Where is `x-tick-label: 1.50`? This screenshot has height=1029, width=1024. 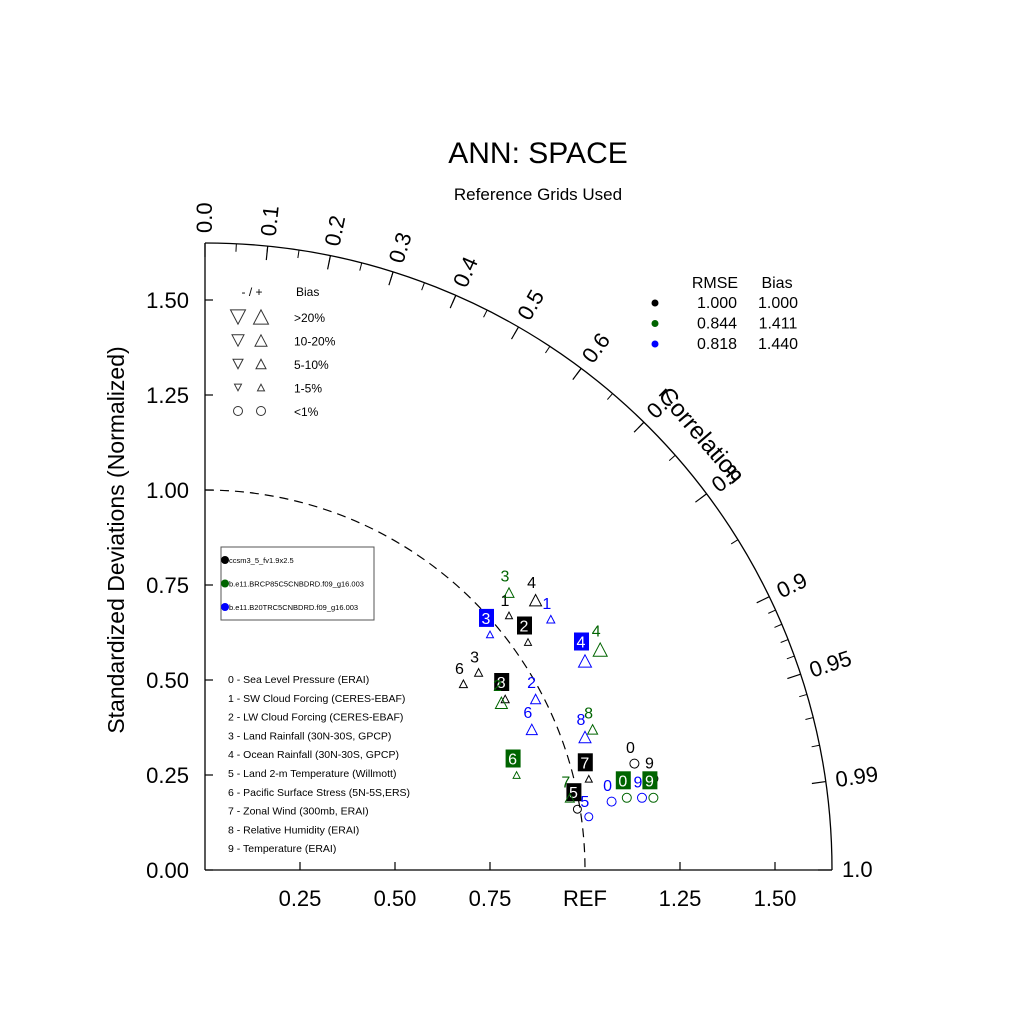 x-tick-label: 1.50 is located at coordinates (775, 898).